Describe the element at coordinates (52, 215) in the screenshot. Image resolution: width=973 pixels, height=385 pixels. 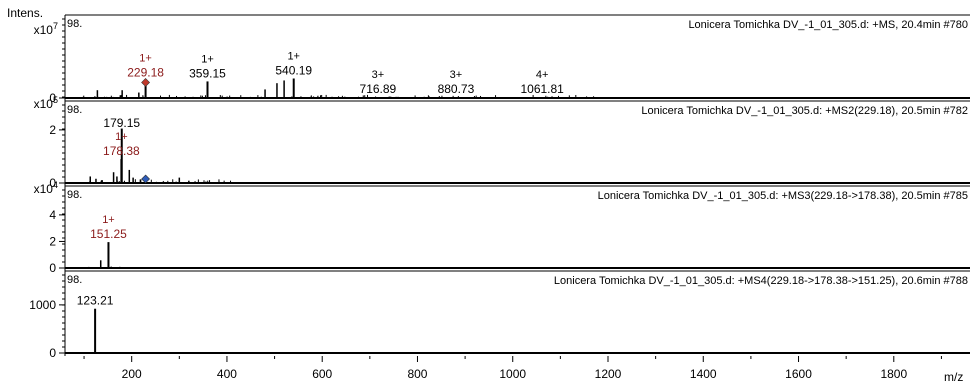
I see `y-tick-label: 4` at that location.